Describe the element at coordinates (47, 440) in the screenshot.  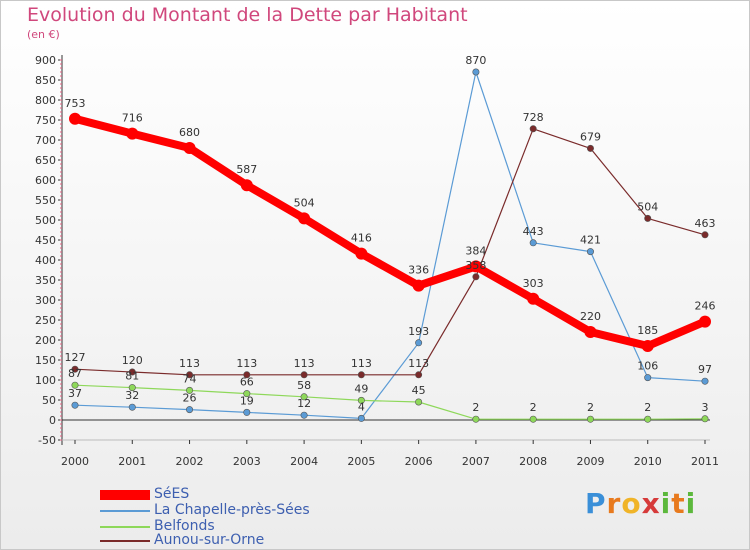
I see `y-tick-label: -50` at that location.